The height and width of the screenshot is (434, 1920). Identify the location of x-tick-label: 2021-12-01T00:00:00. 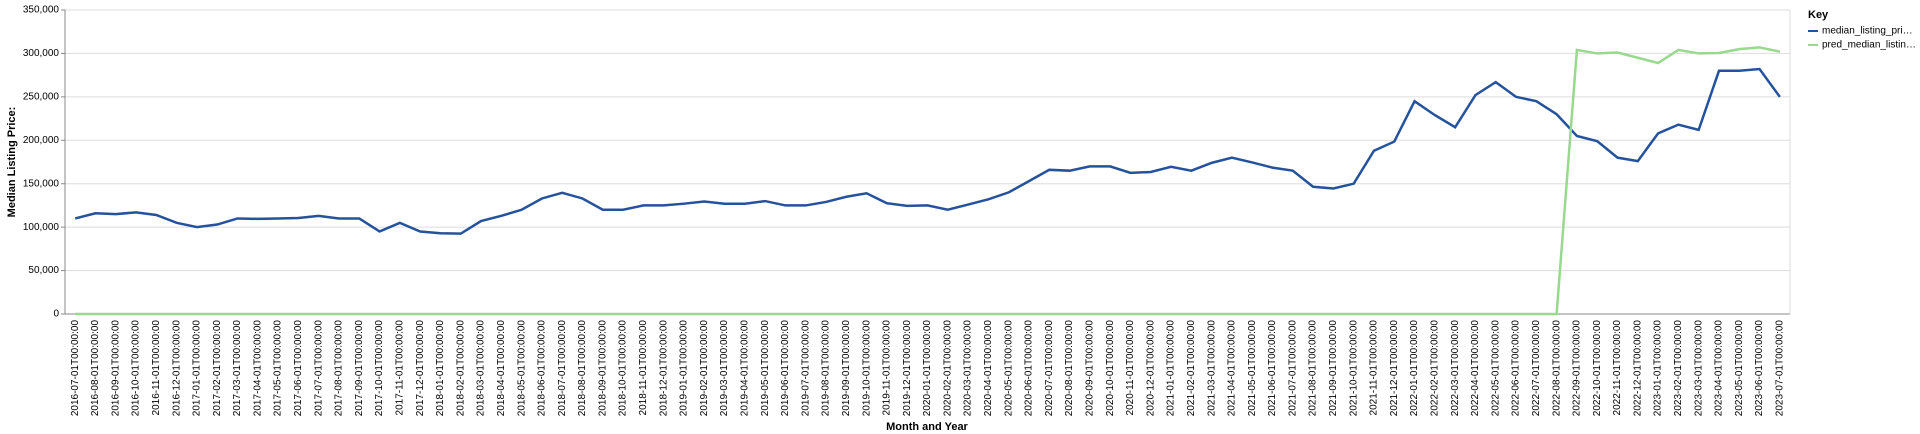
(1394, 368).